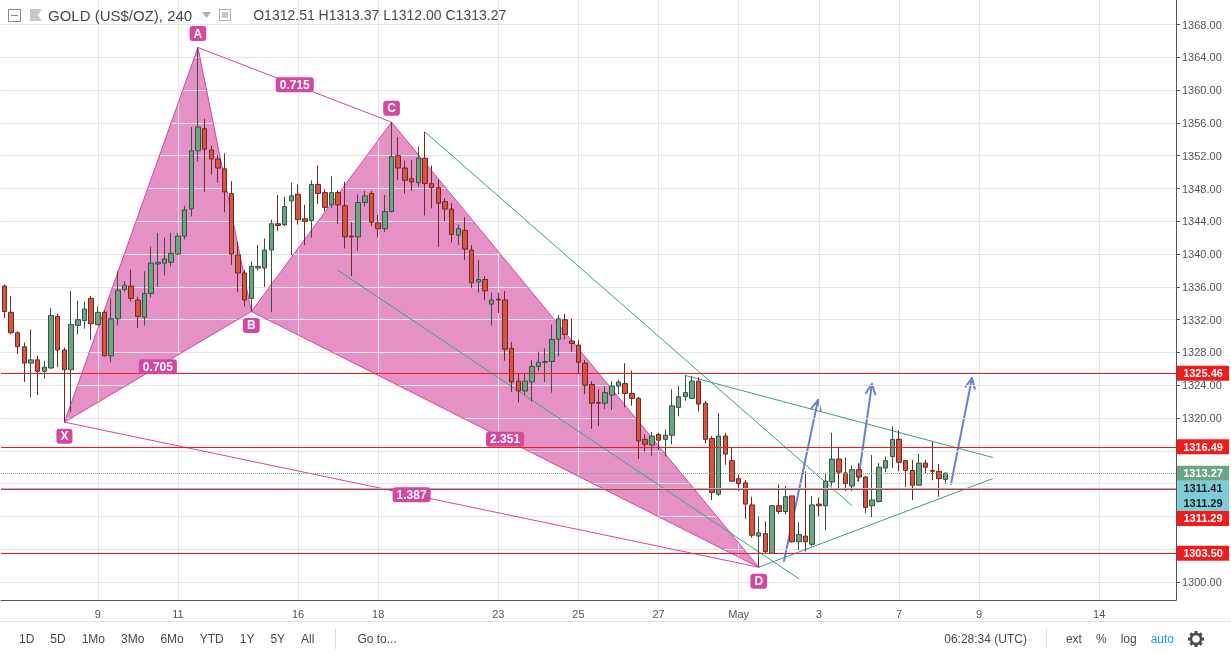 This screenshot has height=655, width=1231. What do you see at coordinates (1202, 155) in the screenshot?
I see `y-tick-label: 1352.00` at bounding box center [1202, 155].